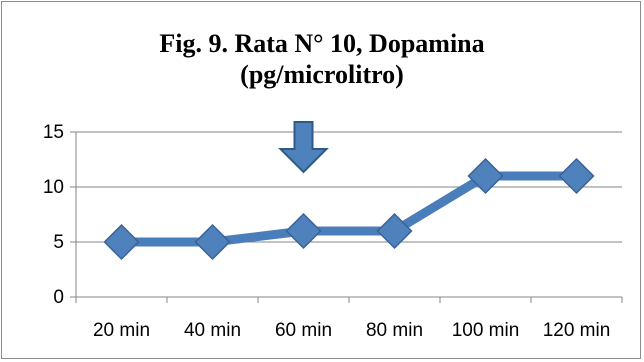 Image resolution: width=644 pixels, height=362 pixels. I want to click on data-point-80-min, so click(394, 231).